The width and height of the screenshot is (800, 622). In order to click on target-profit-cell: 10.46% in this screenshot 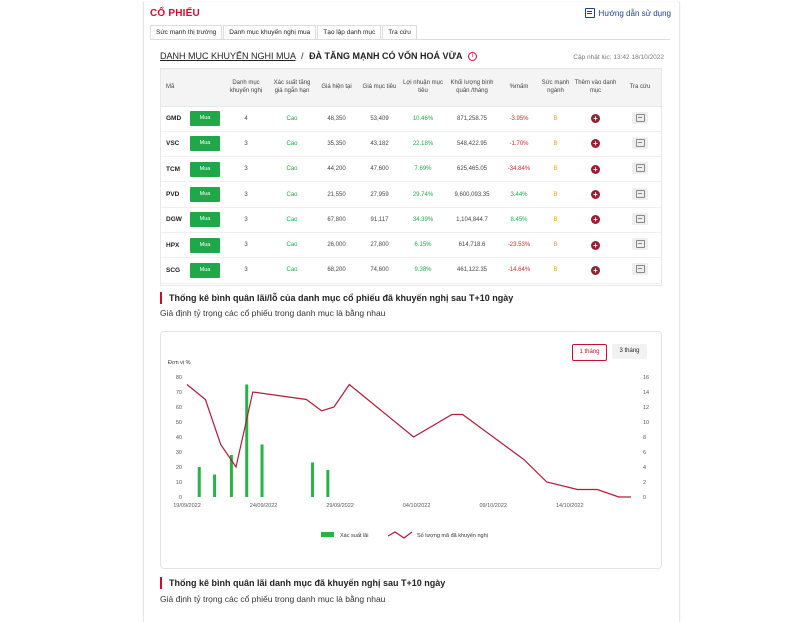, I will do `click(423, 118)`.